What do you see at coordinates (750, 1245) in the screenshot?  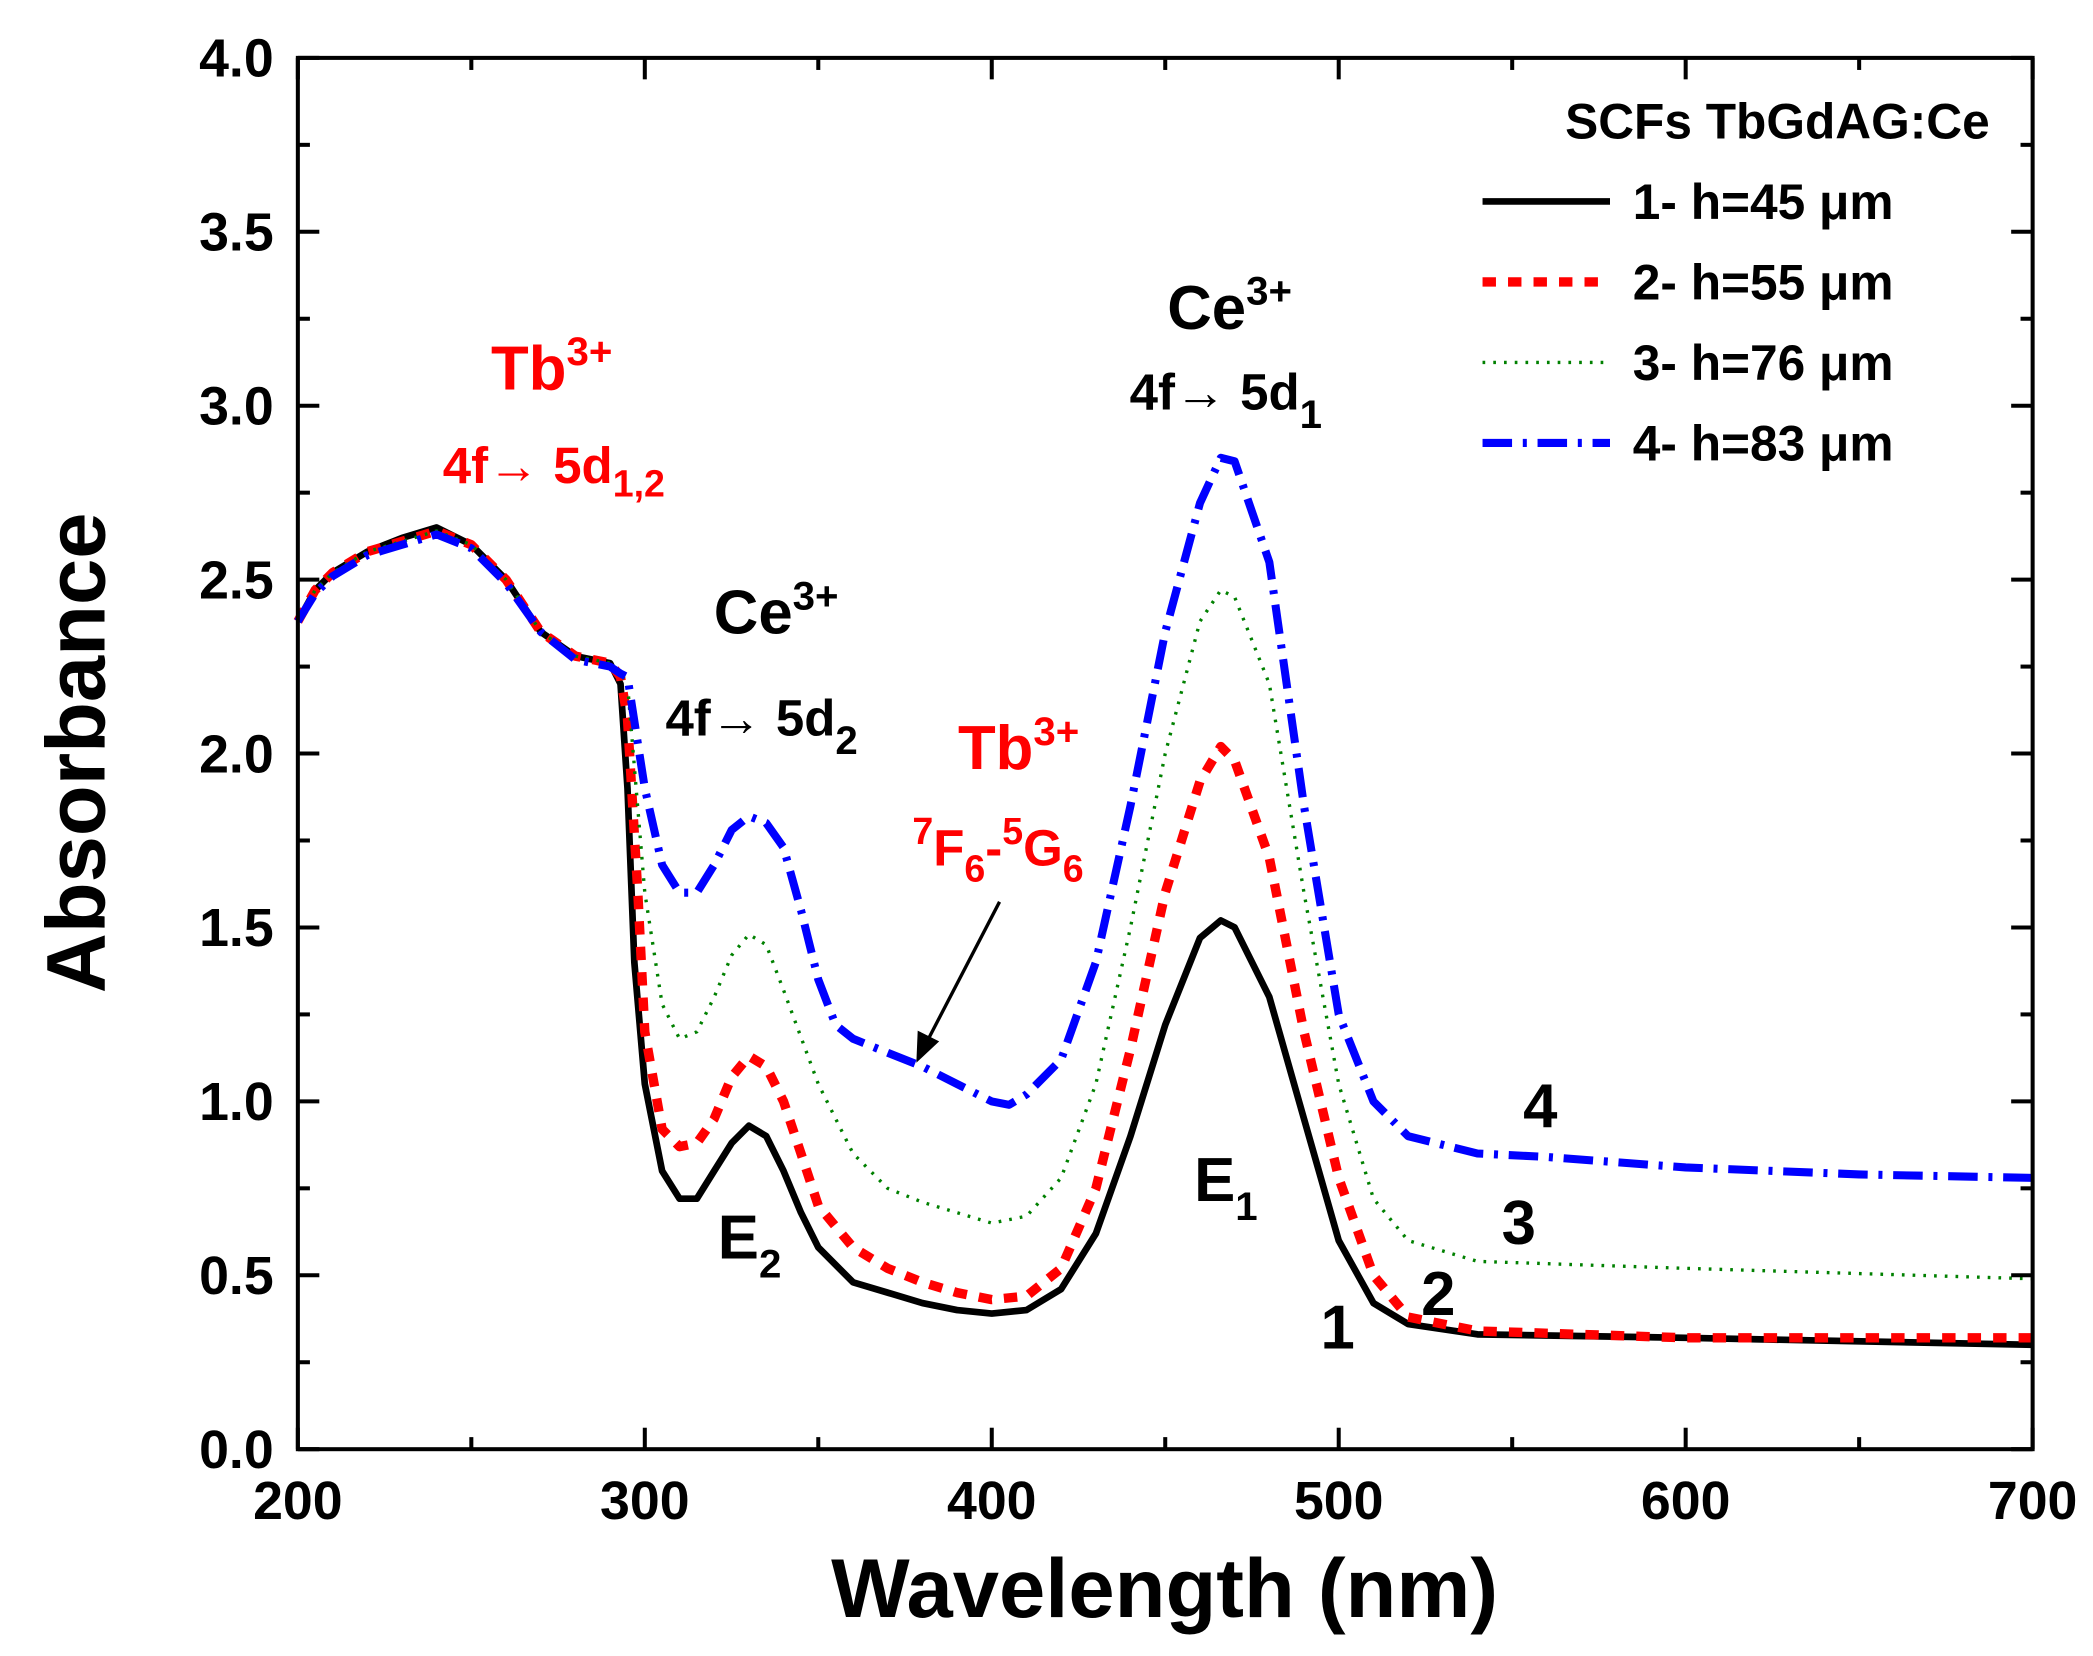 I see `annotation-e2: E2` at bounding box center [750, 1245].